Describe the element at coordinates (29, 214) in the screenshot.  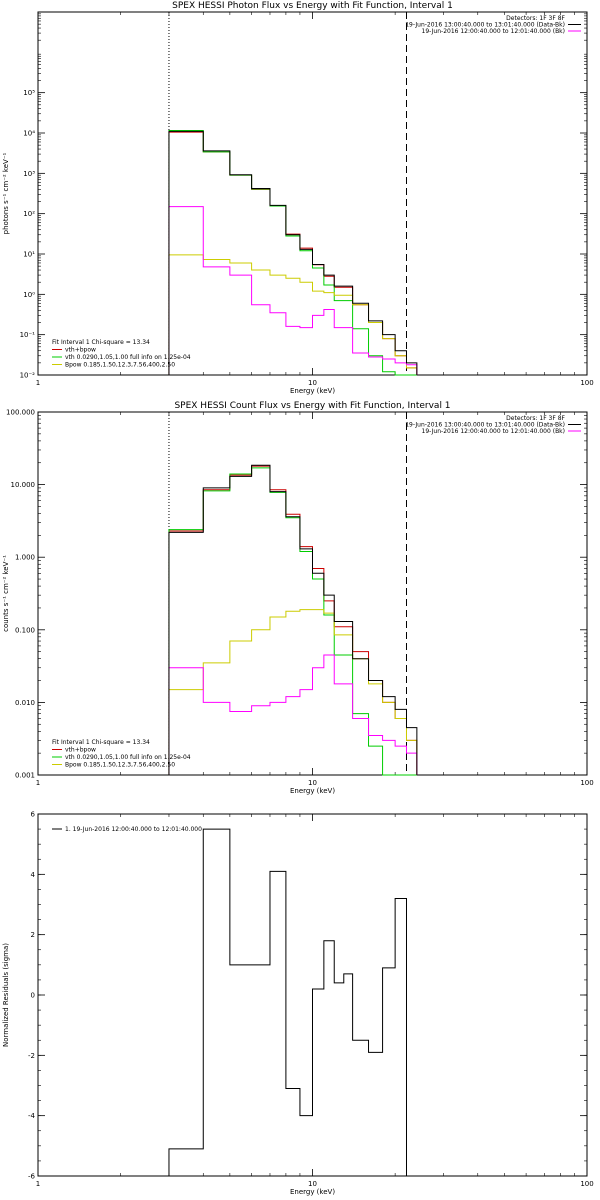
I see `y-tick-label: 10²` at that location.